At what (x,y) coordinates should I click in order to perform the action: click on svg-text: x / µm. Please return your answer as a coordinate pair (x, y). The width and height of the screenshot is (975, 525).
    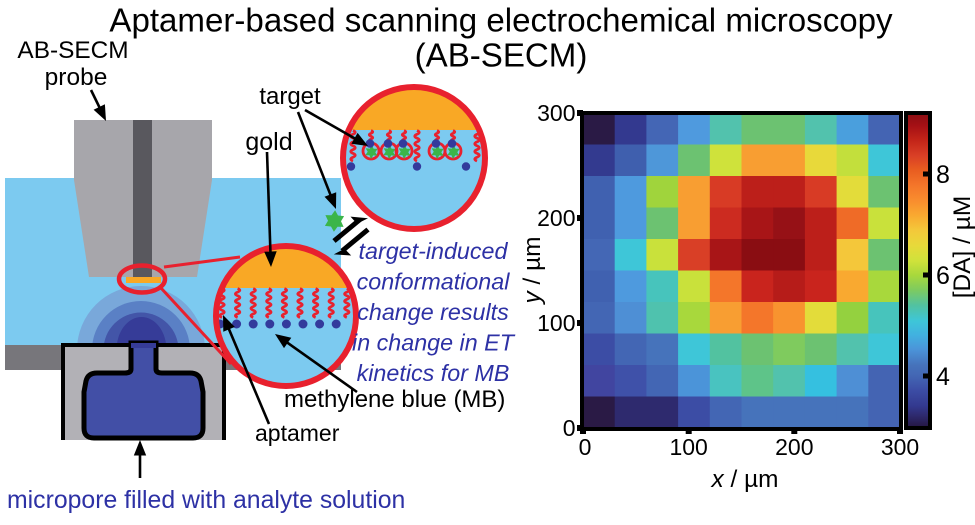
    Looking at the image, I should click on (745, 479).